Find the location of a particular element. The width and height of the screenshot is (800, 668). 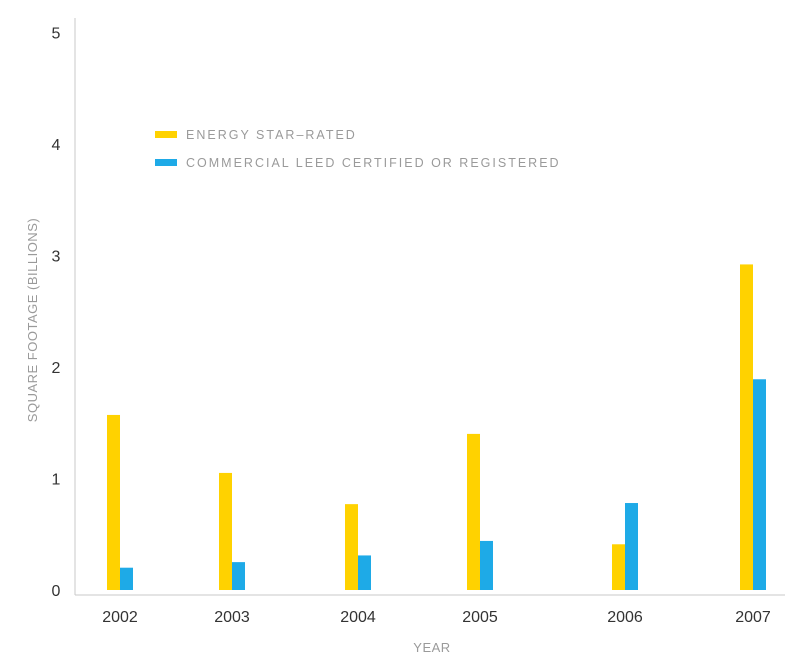

bar-leed-2005 is located at coordinates (486, 565).